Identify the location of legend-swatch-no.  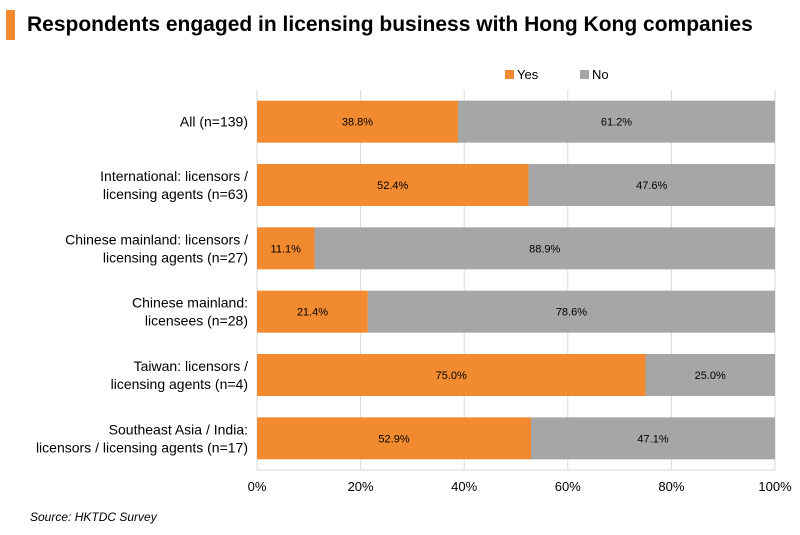
(584, 74).